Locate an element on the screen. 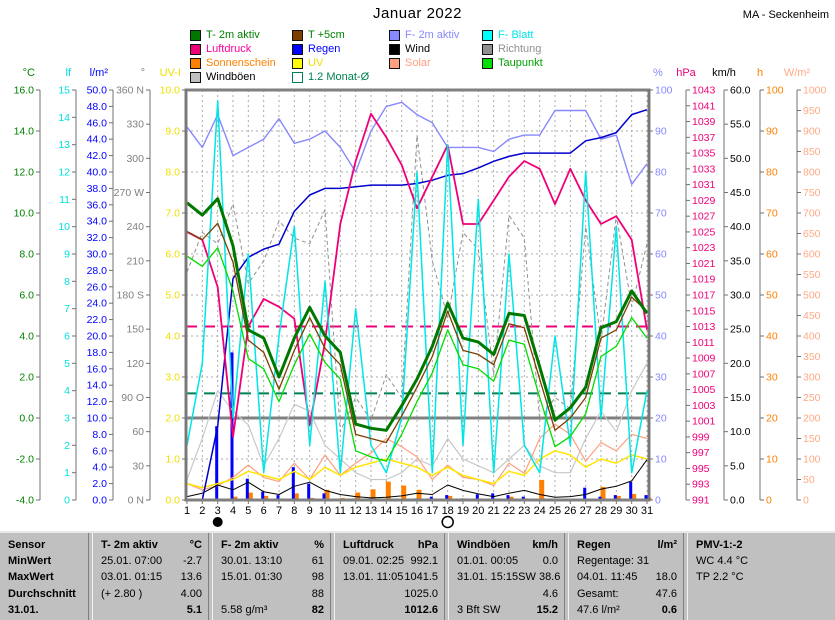 Image resolution: width=835 pixels, height=620 pixels. table-row: TP 2.2 °C is located at coordinates (747, 577).